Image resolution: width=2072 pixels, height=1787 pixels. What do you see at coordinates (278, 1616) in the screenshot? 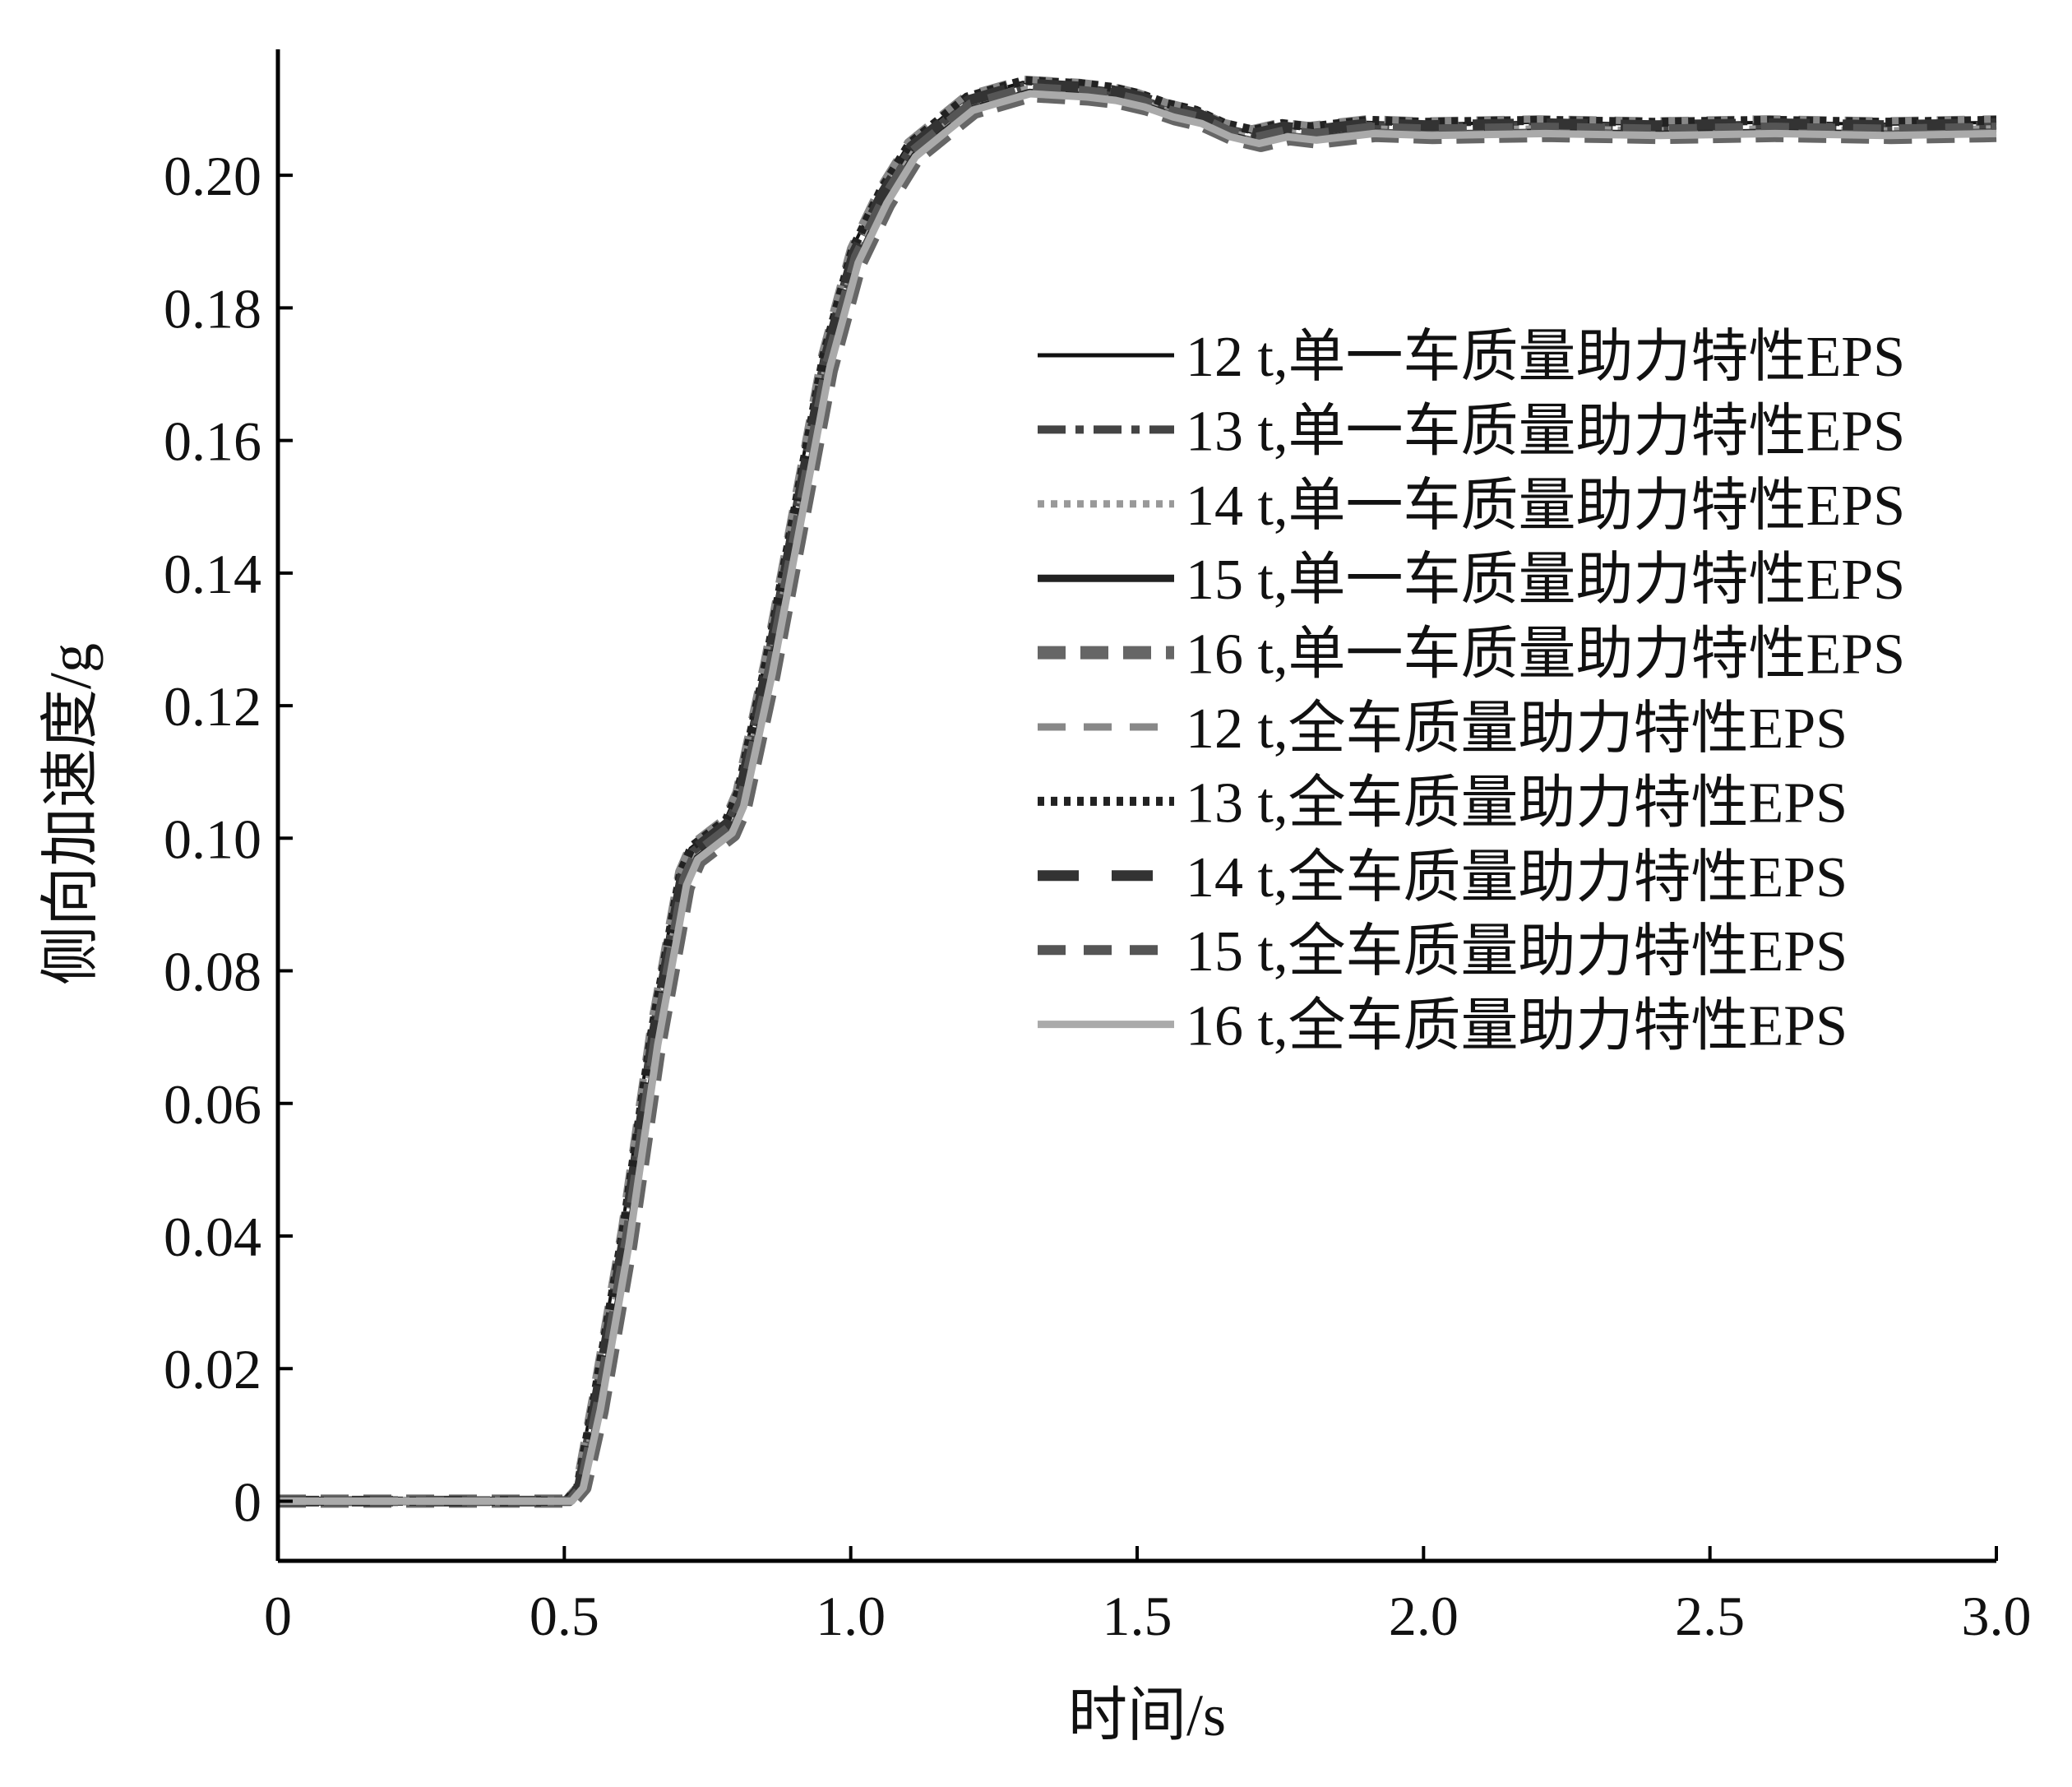
I see `x-tick-label: 0` at bounding box center [278, 1616].